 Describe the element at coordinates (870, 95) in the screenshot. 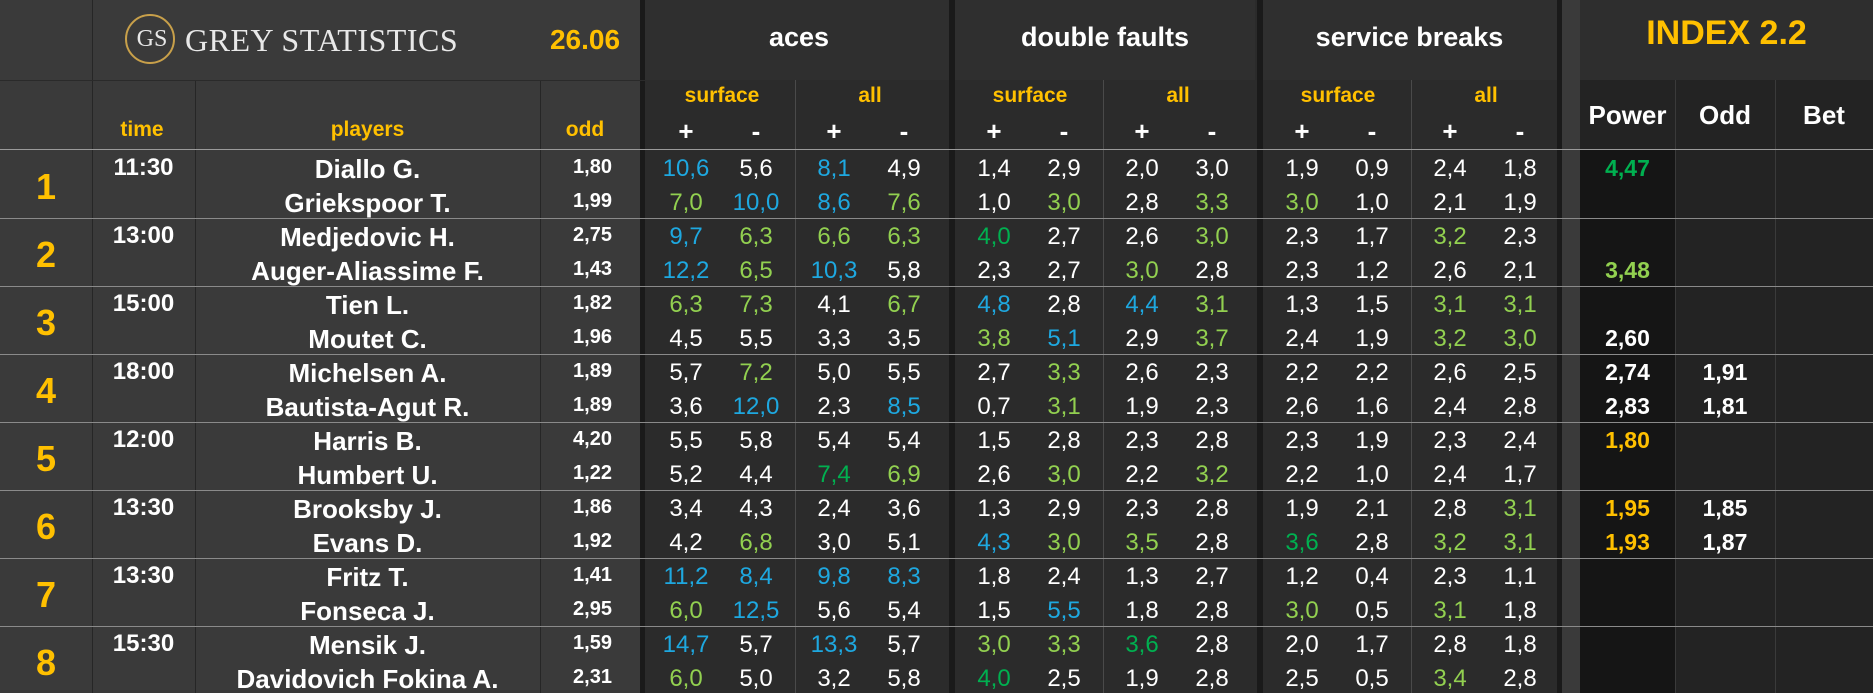

I see `subheader-all: all` at that location.